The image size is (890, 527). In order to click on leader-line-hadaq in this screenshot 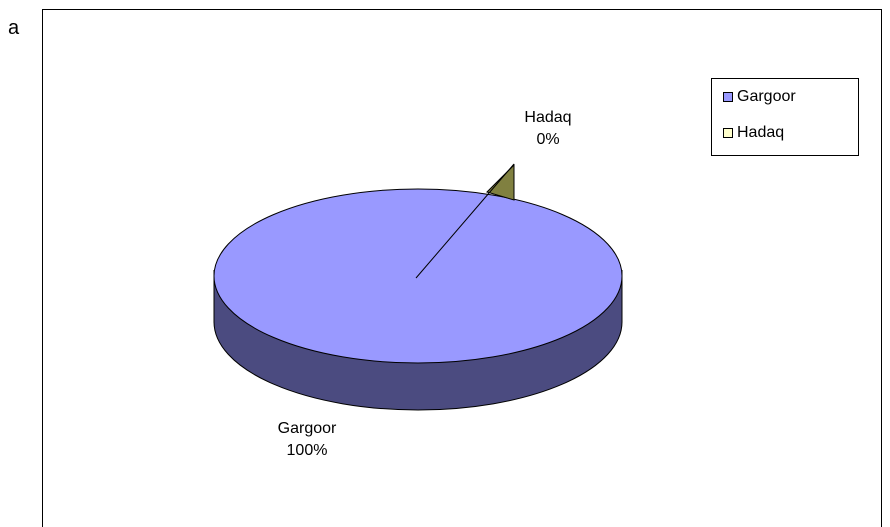, I will do `click(465, 221)`.